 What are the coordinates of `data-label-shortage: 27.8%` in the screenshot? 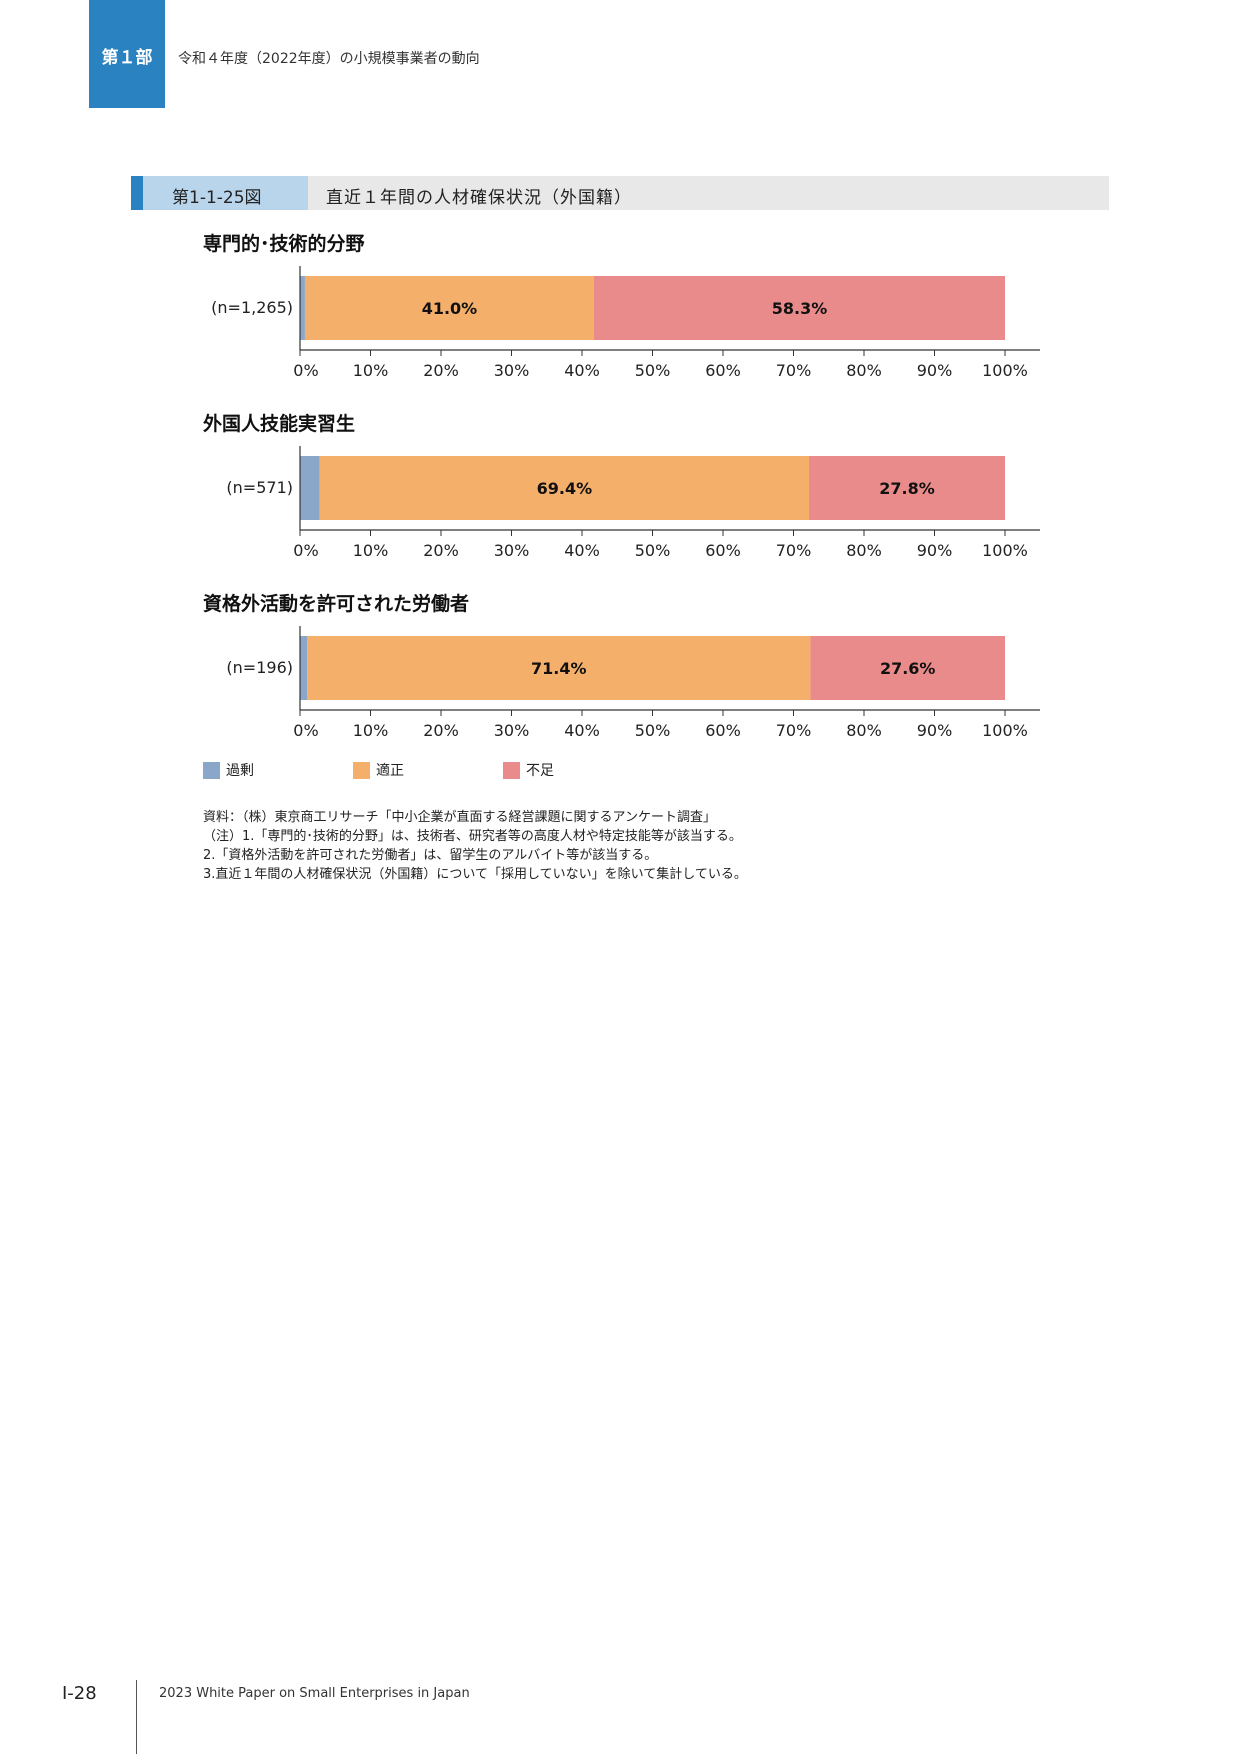 It's located at (907, 488).